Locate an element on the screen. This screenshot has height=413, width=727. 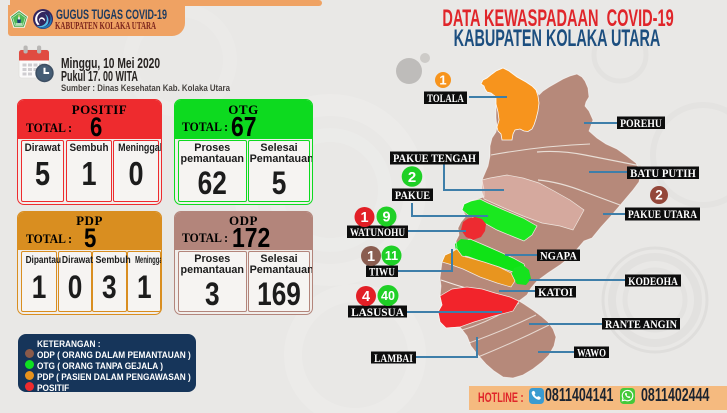
svg-text: TOLALA is located at coordinates (445, 99).